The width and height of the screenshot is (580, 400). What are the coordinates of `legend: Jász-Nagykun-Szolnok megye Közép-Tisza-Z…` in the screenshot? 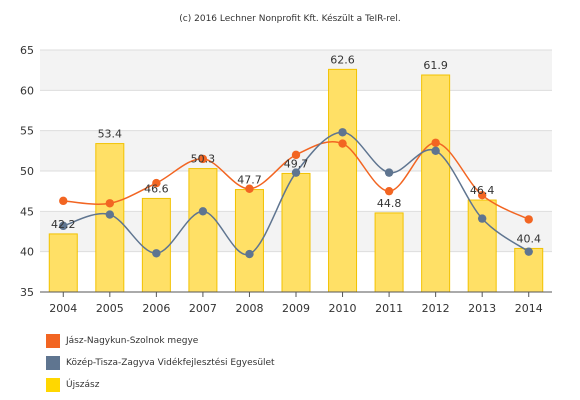 It's located at (160, 366).